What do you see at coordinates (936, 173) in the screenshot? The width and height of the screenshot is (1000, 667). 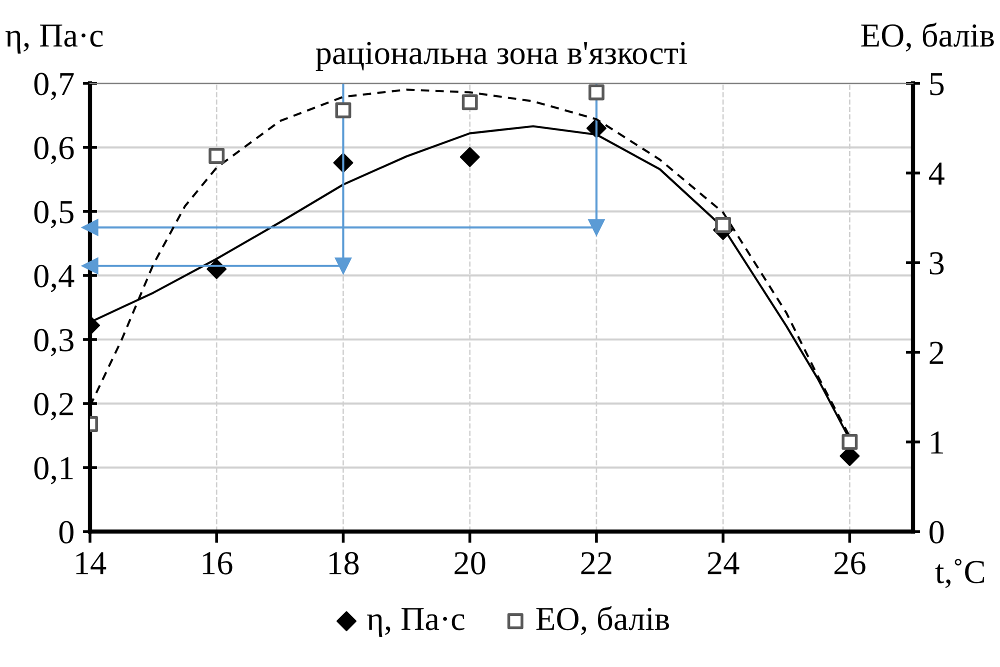 I see `y2-tick-label: 4` at bounding box center [936, 173].